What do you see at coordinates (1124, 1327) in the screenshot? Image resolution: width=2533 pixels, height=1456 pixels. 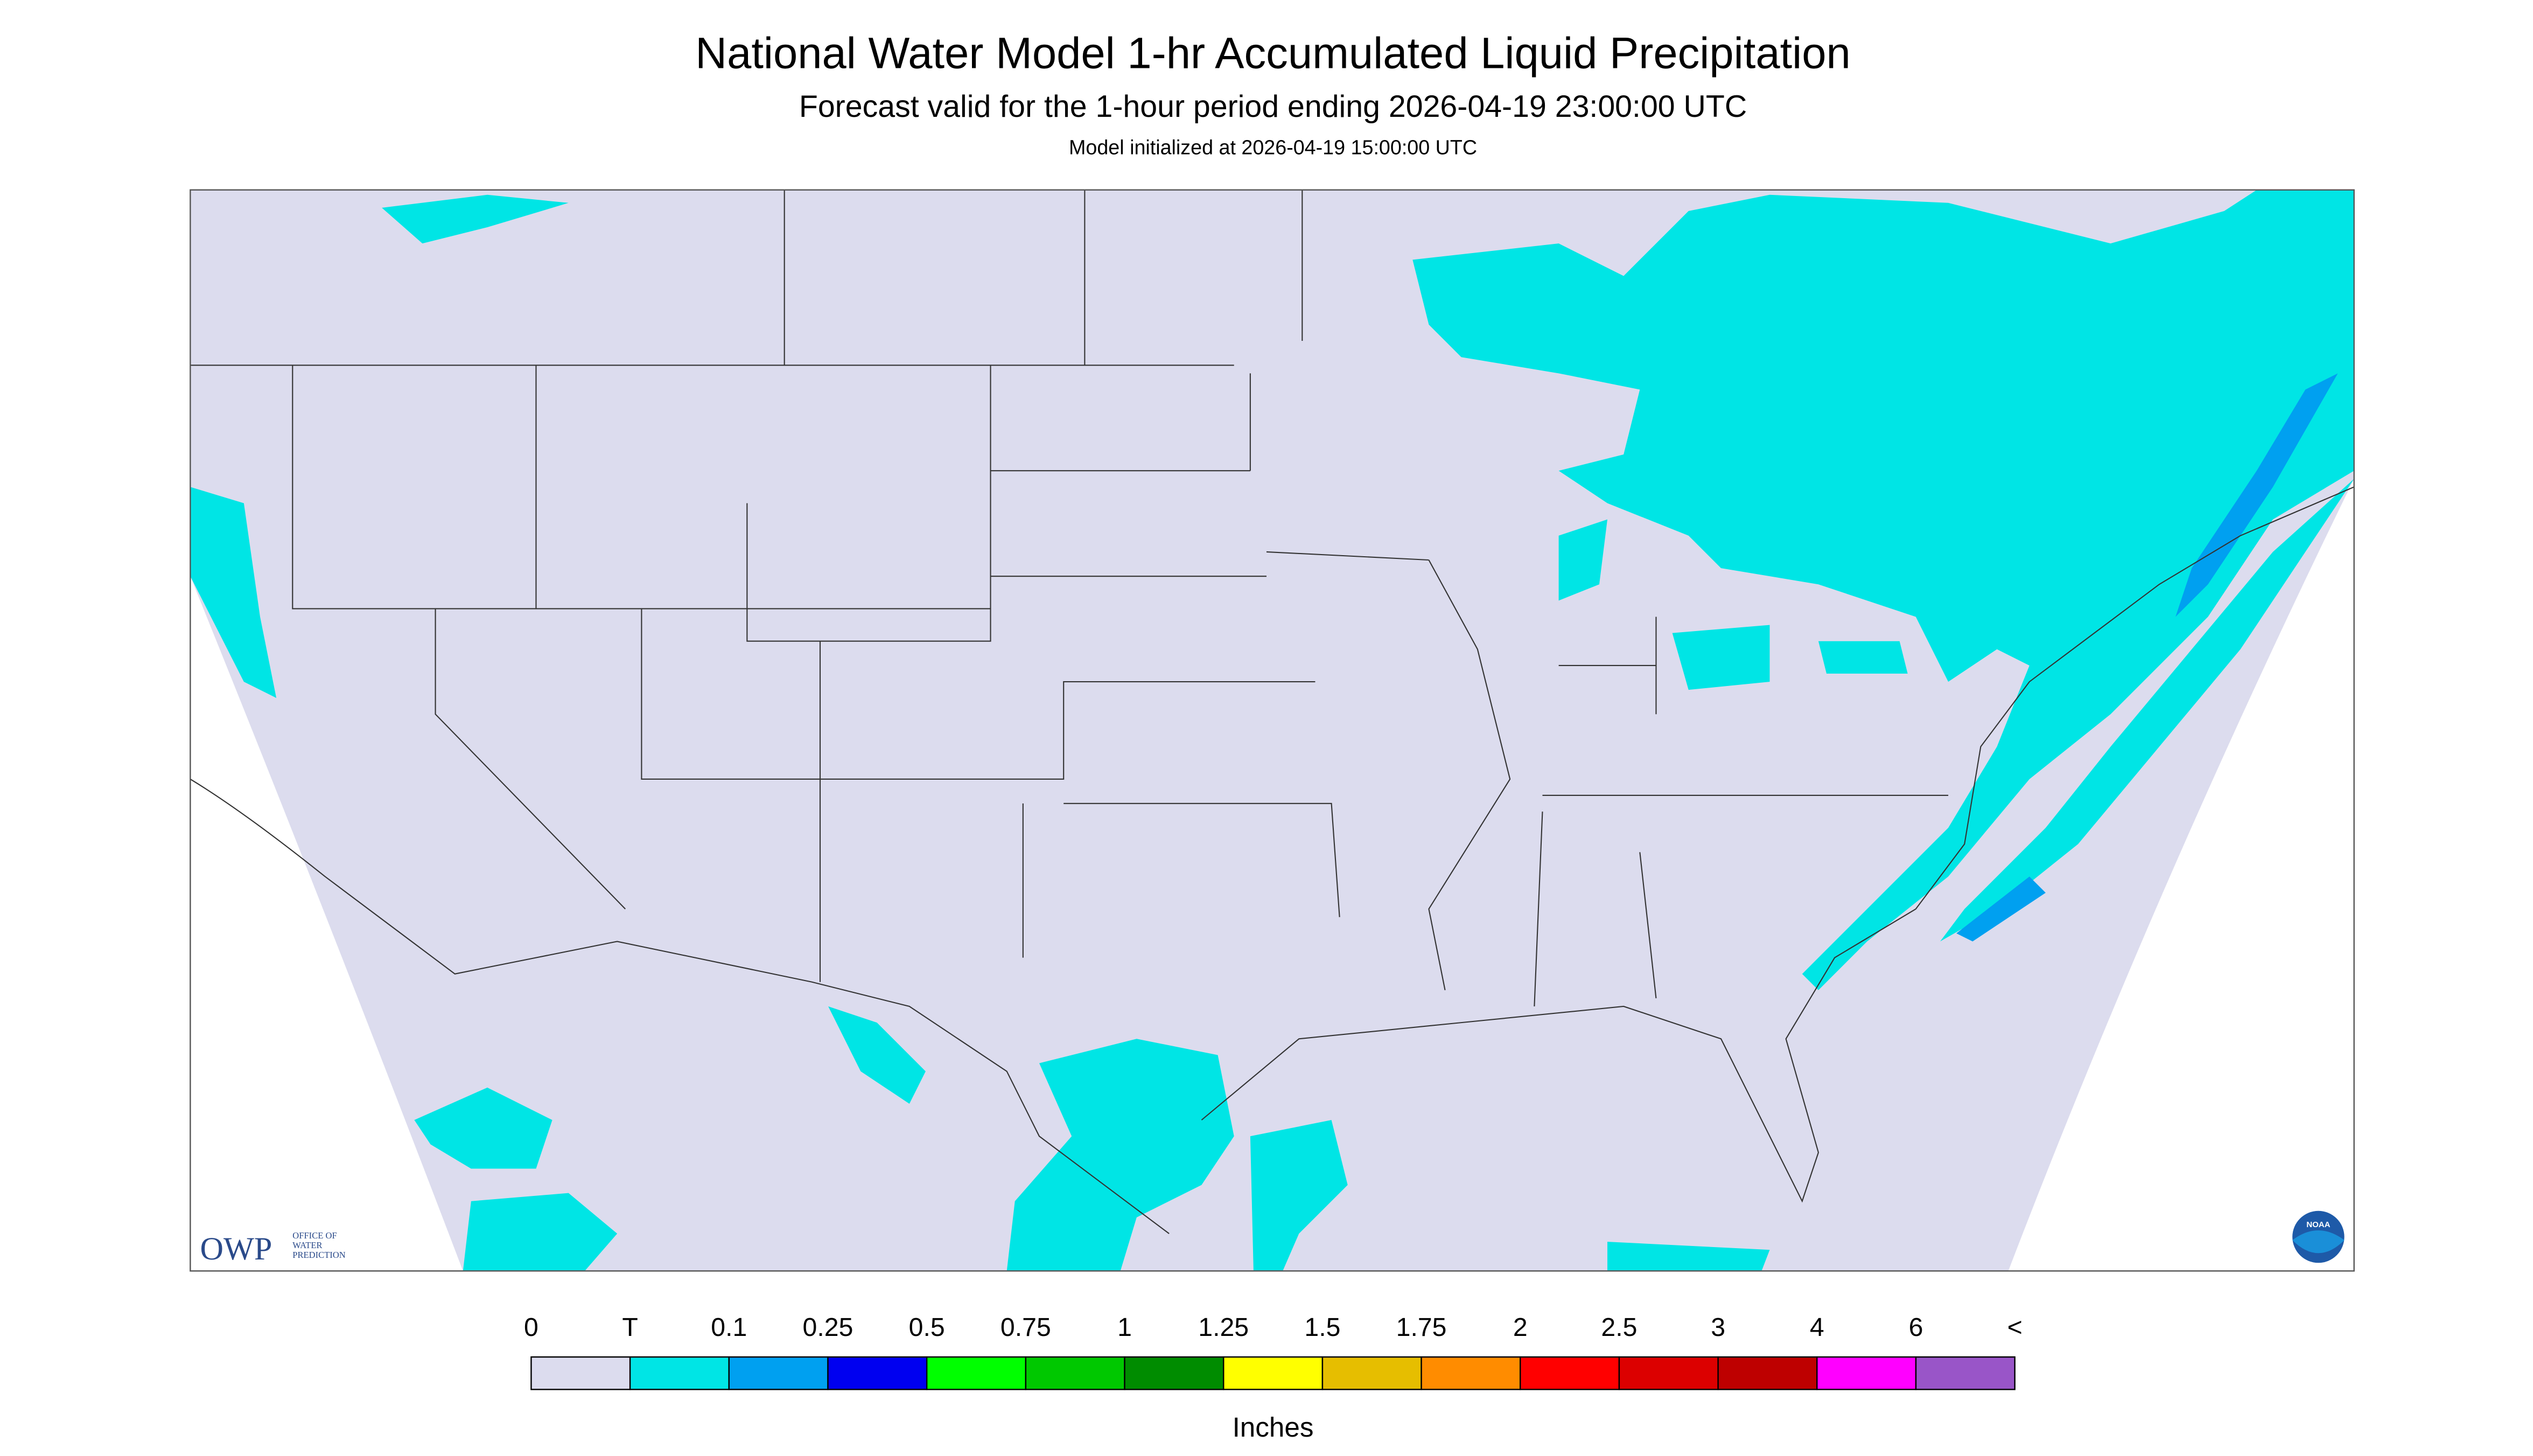 I see `colorbar-label: 1` at bounding box center [1124, 1327].